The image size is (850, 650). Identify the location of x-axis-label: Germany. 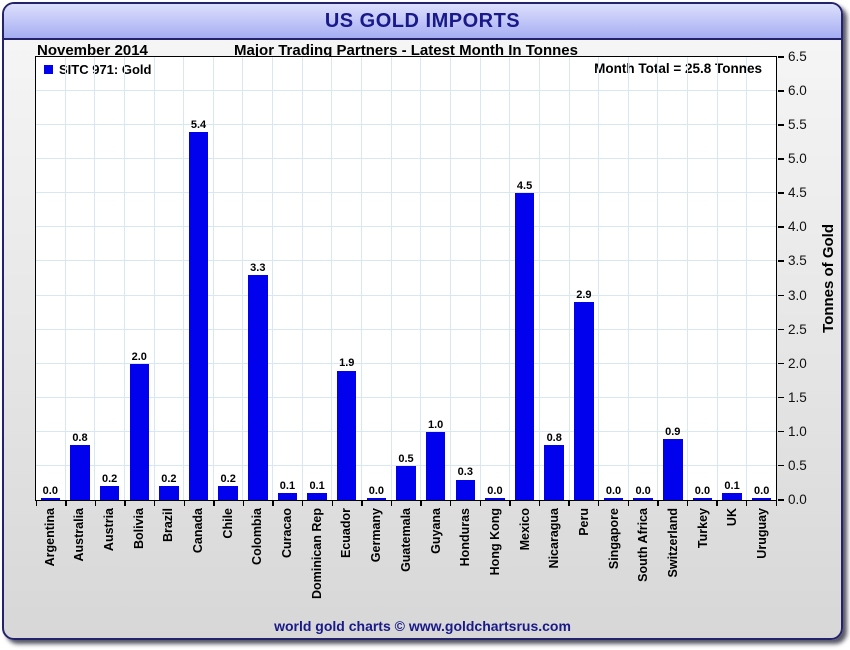
(376, 535).